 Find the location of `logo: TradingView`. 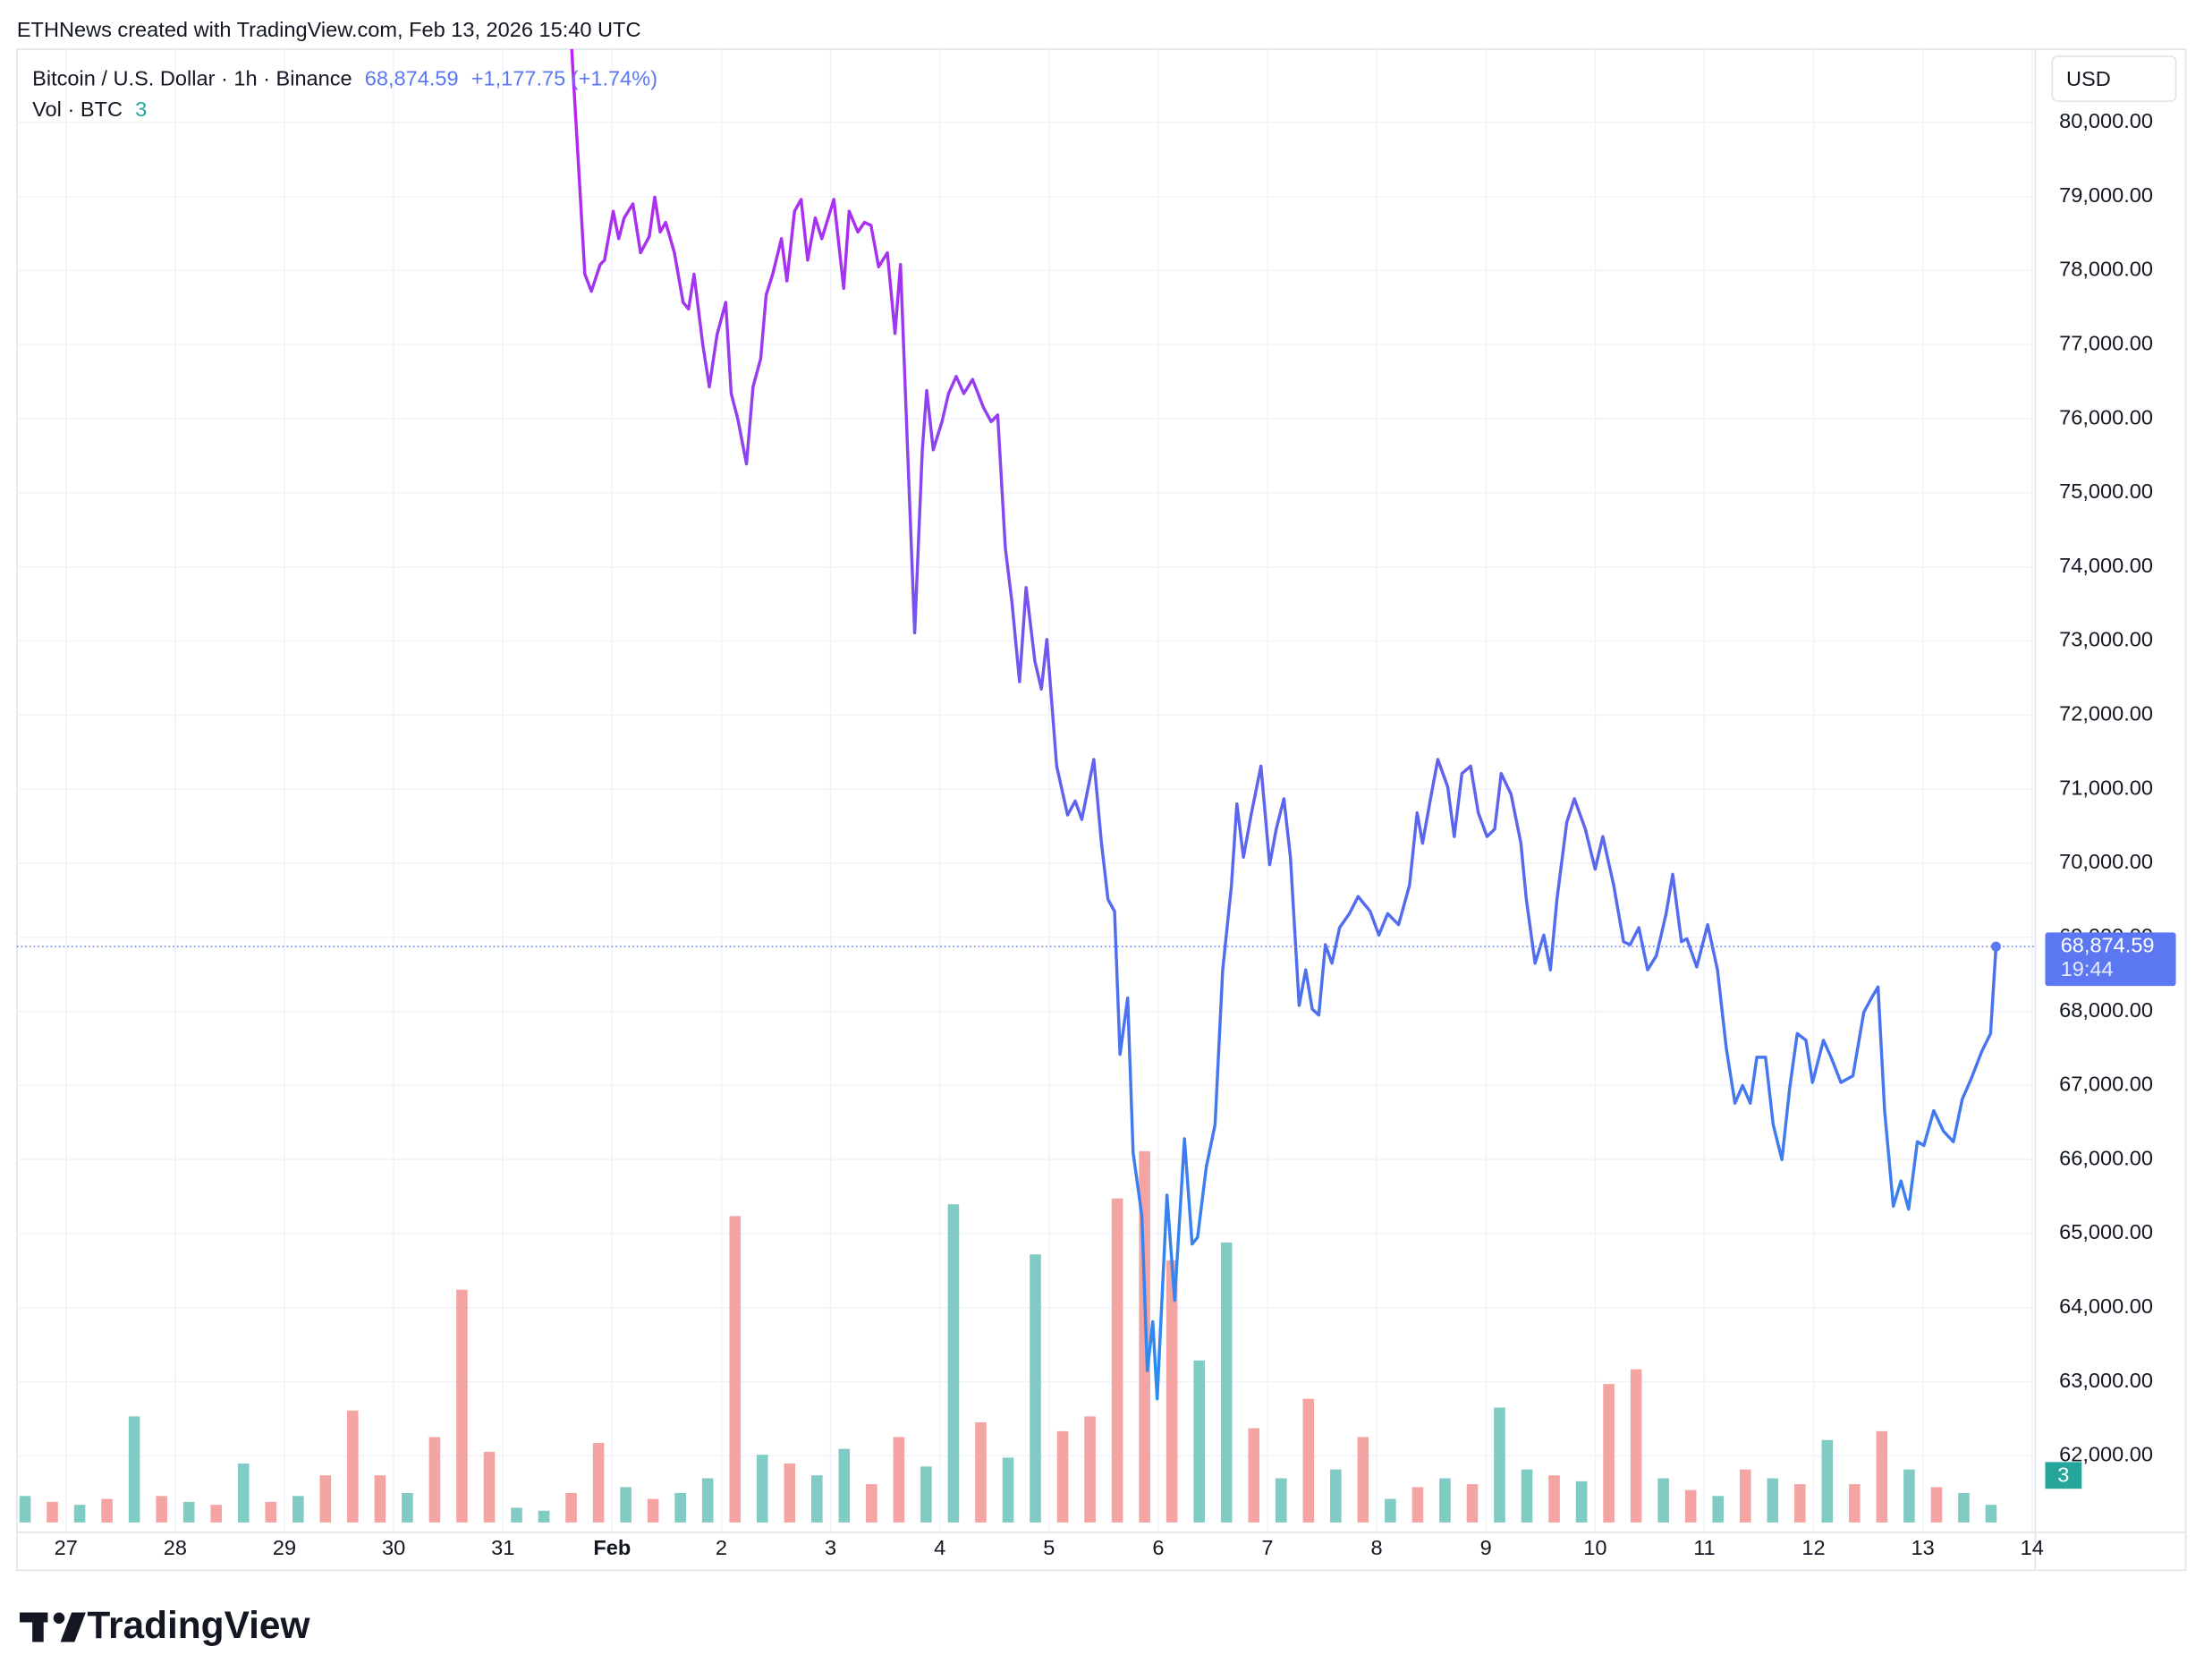

logo: TradingView is located at coordinates (165, 1625).